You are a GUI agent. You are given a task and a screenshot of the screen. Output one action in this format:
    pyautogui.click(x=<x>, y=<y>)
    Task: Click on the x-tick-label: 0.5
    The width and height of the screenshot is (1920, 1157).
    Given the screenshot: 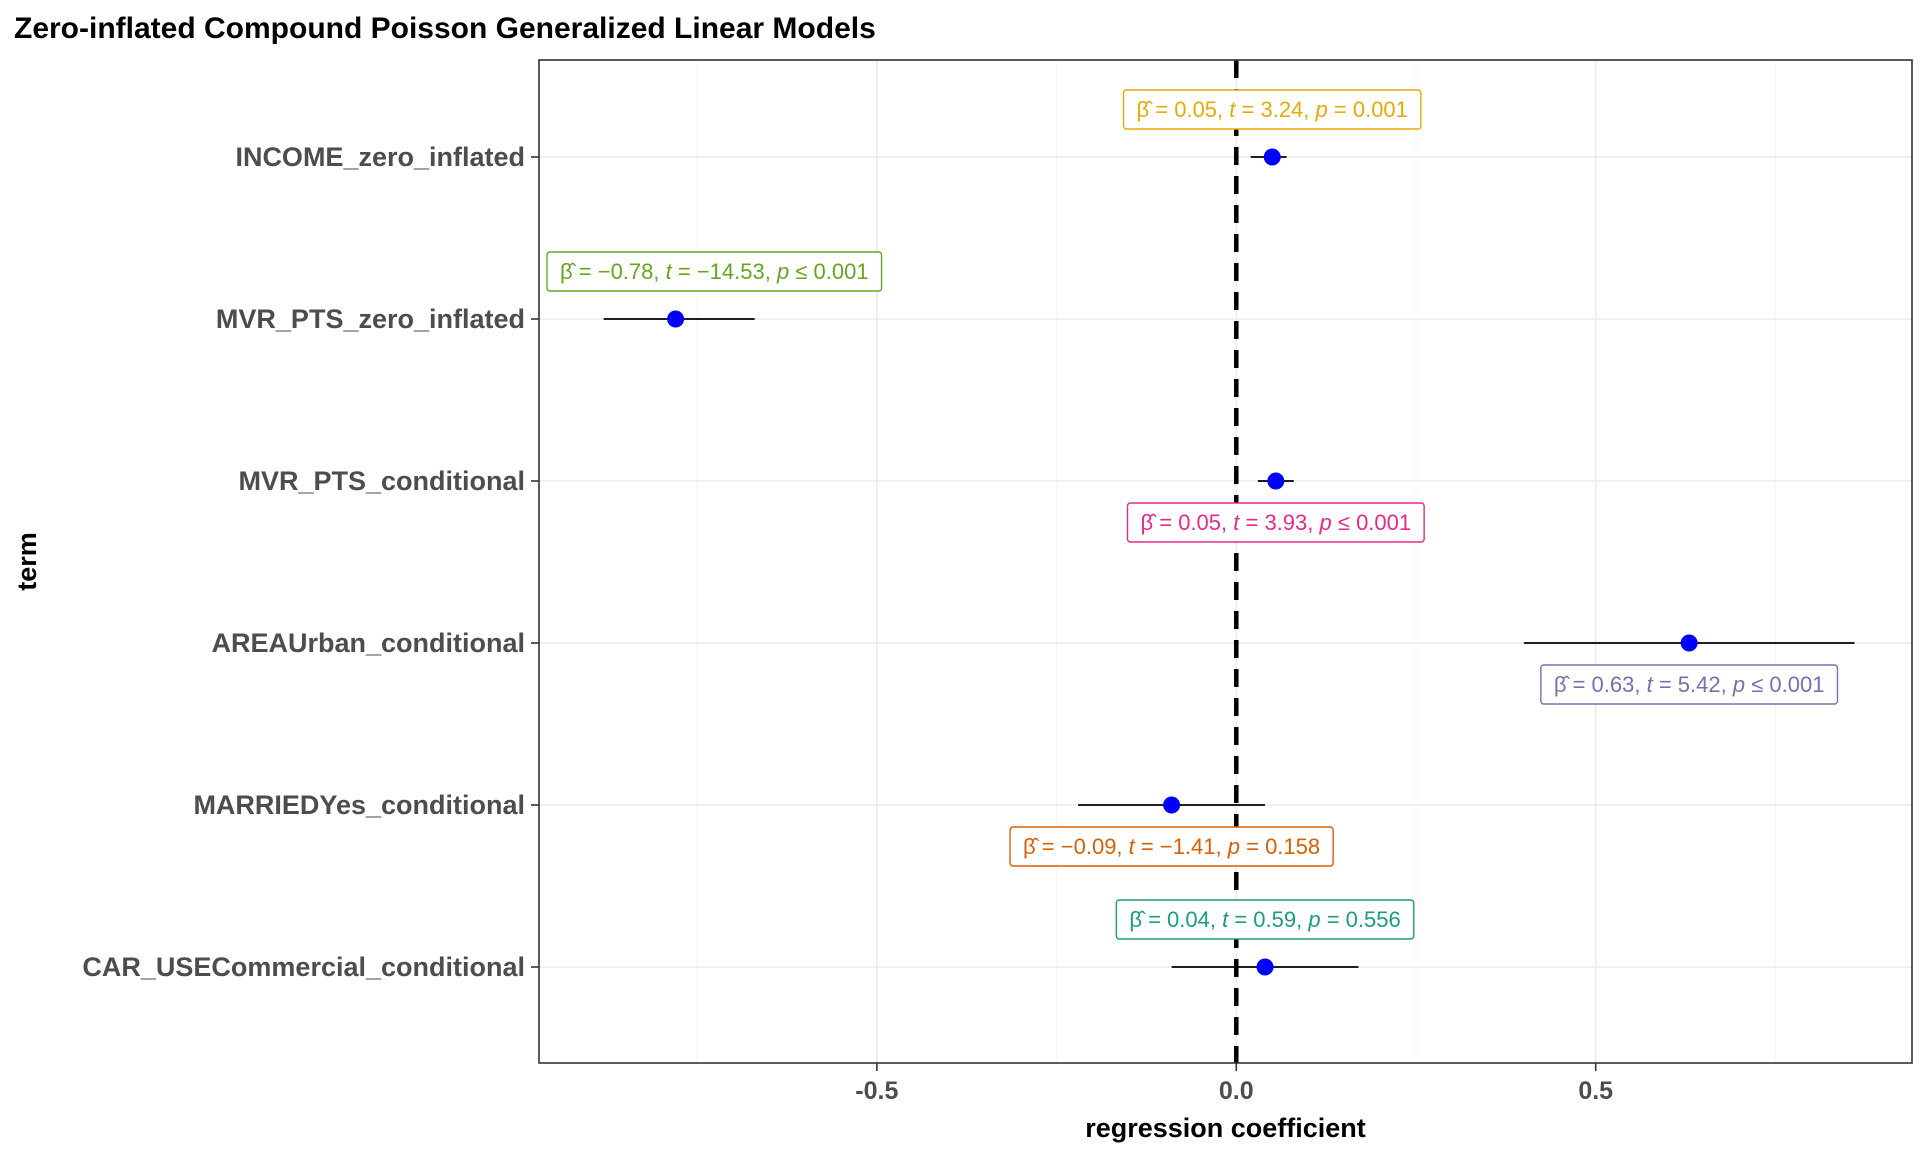 What is the action you would take?
    pyautogui.click(x=1595, y=1091)
    